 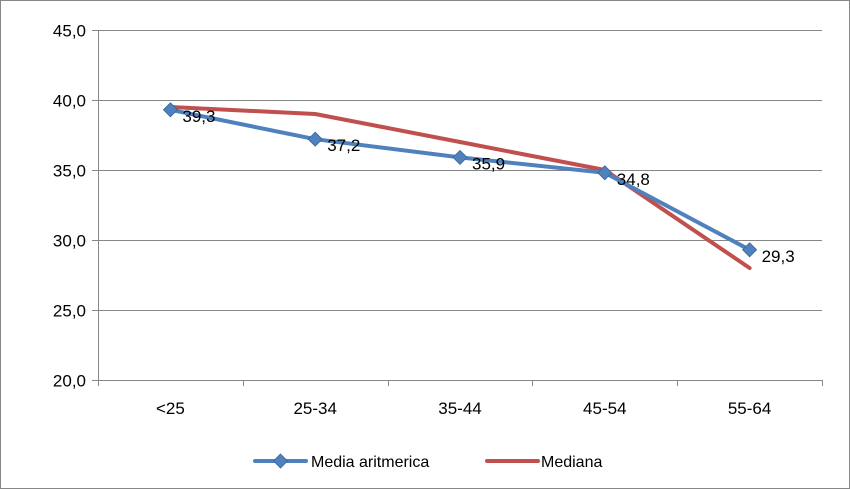 What do you see at coordinates (633, 179) in the screenshot?
I see `data-label: 34,8` at bounding box center [633, 179].